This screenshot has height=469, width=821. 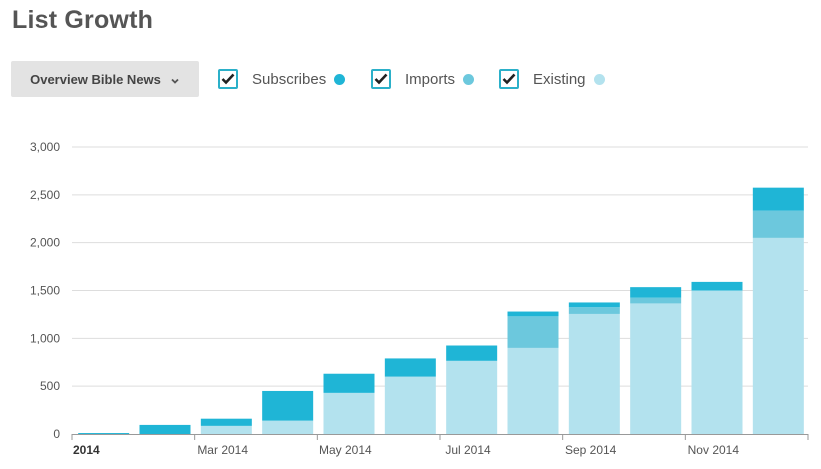 I want to click on chevron-down-icon, so click(x=175, y=79).